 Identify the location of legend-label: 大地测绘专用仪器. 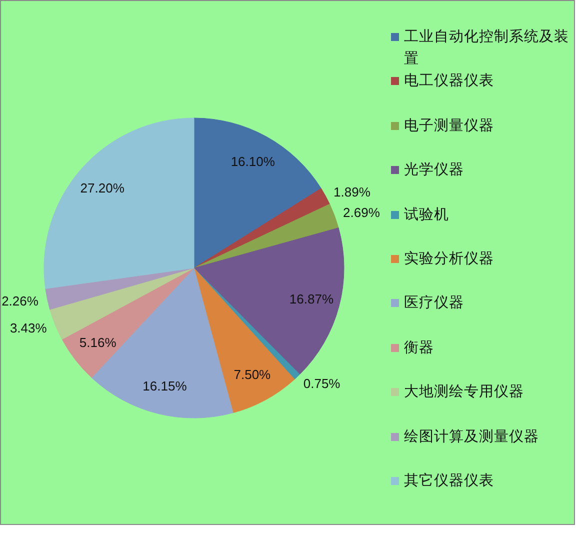
(464, 392).